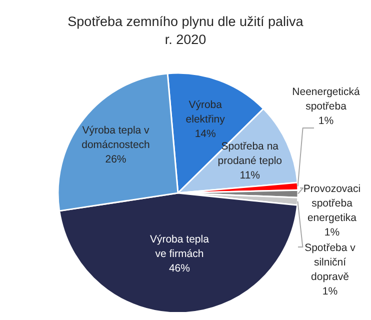 This screenshot has width=371, height=320. Describe the element at coordinates (205, 134) in the screenshot. I see `data-label: 14%` at that location.